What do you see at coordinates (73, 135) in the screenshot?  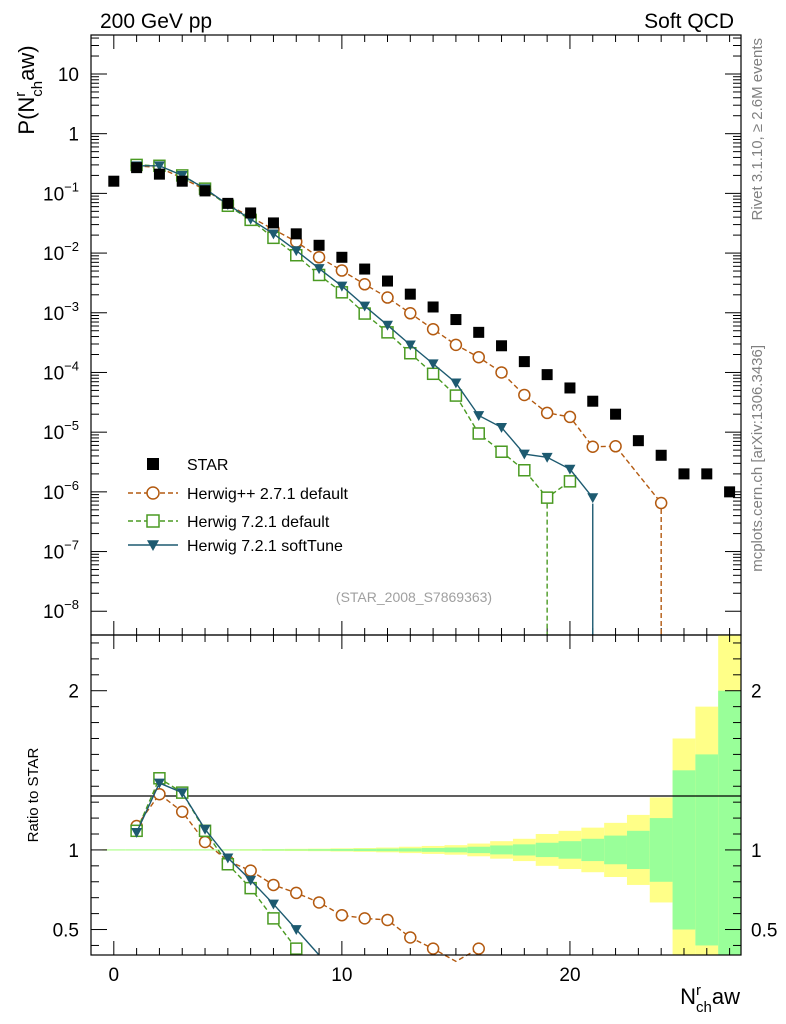 I see `main-y-tick-label: 1` at bounding box center [73, 135].